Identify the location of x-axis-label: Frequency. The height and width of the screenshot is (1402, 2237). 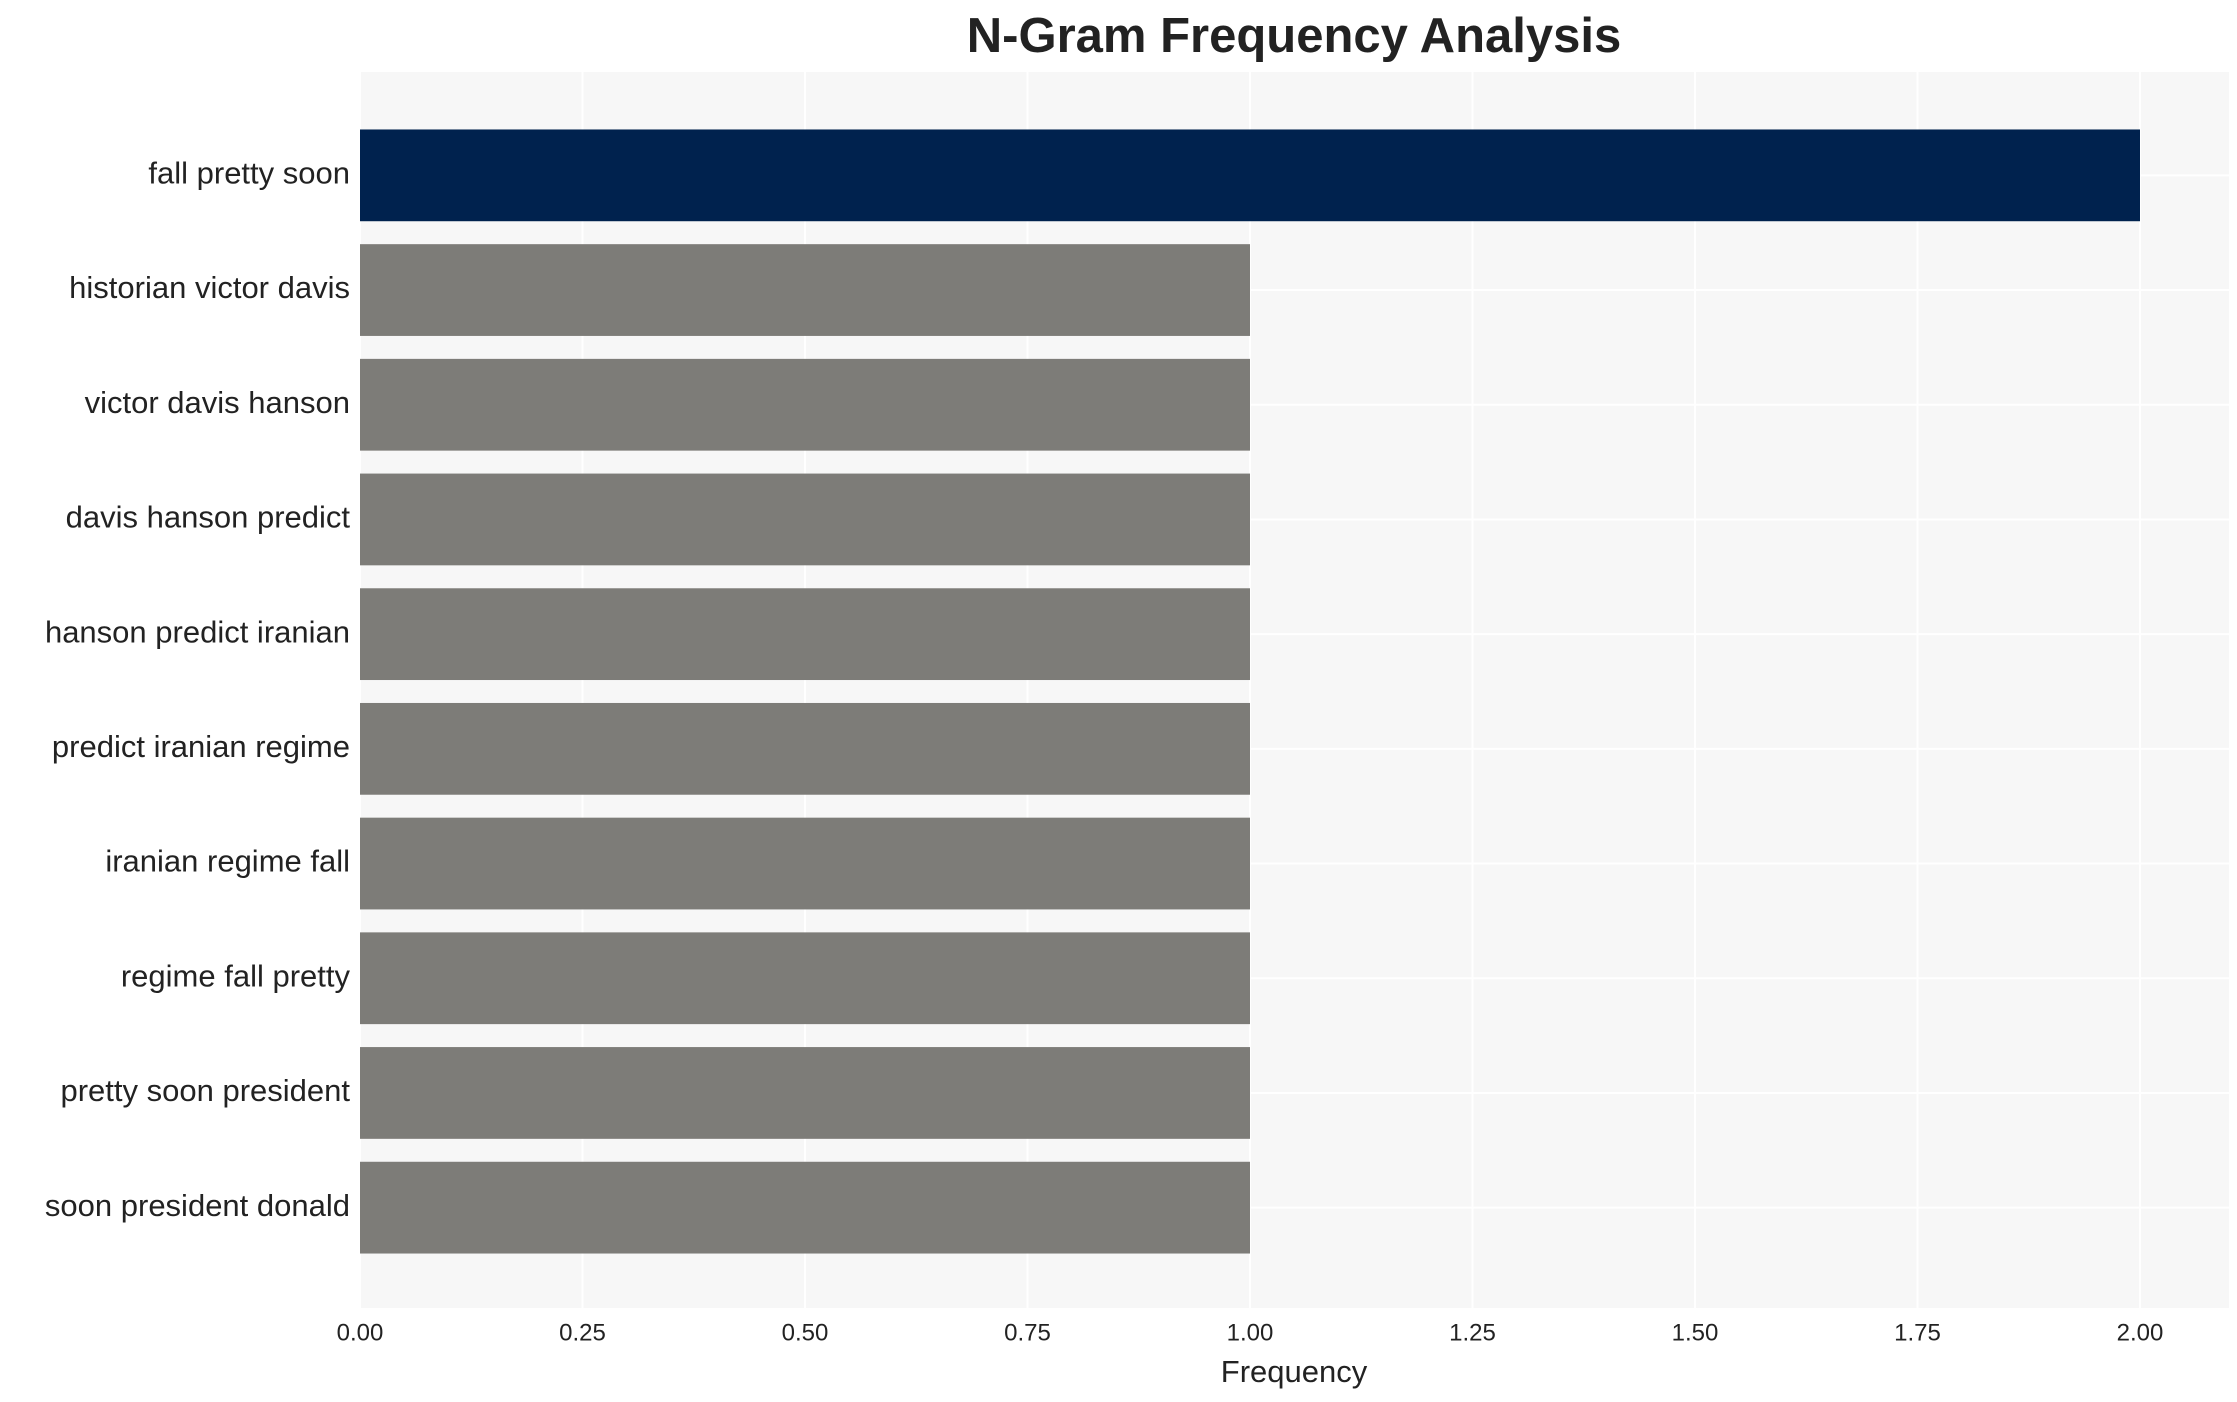
(1294, 1371).